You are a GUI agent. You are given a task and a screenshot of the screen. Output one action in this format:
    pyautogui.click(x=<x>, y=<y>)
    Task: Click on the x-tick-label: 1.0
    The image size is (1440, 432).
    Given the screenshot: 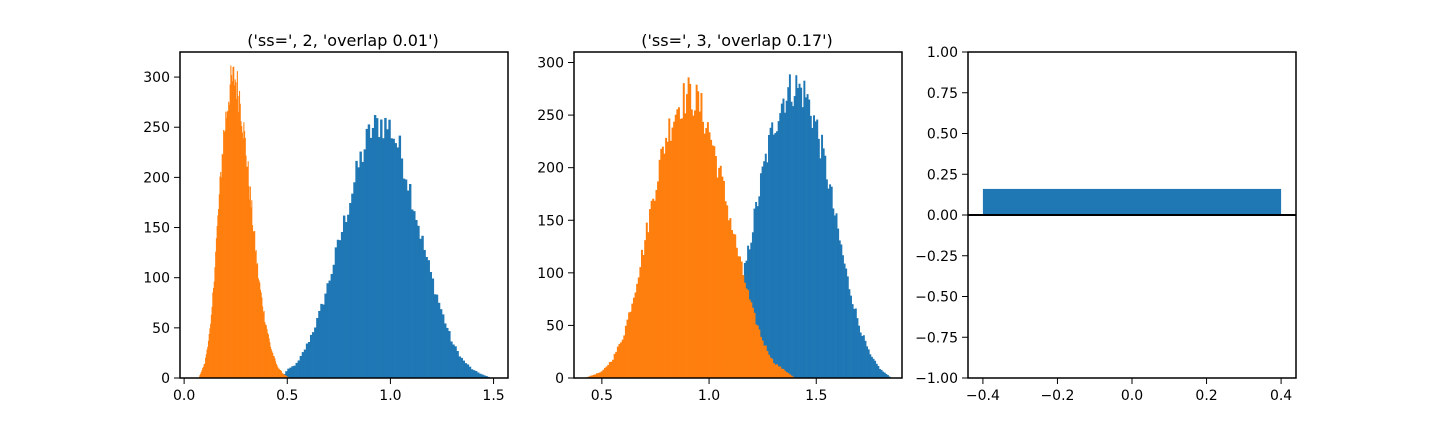 What is the action you would take?
    pyautogui.click(x=709, y=396)
    